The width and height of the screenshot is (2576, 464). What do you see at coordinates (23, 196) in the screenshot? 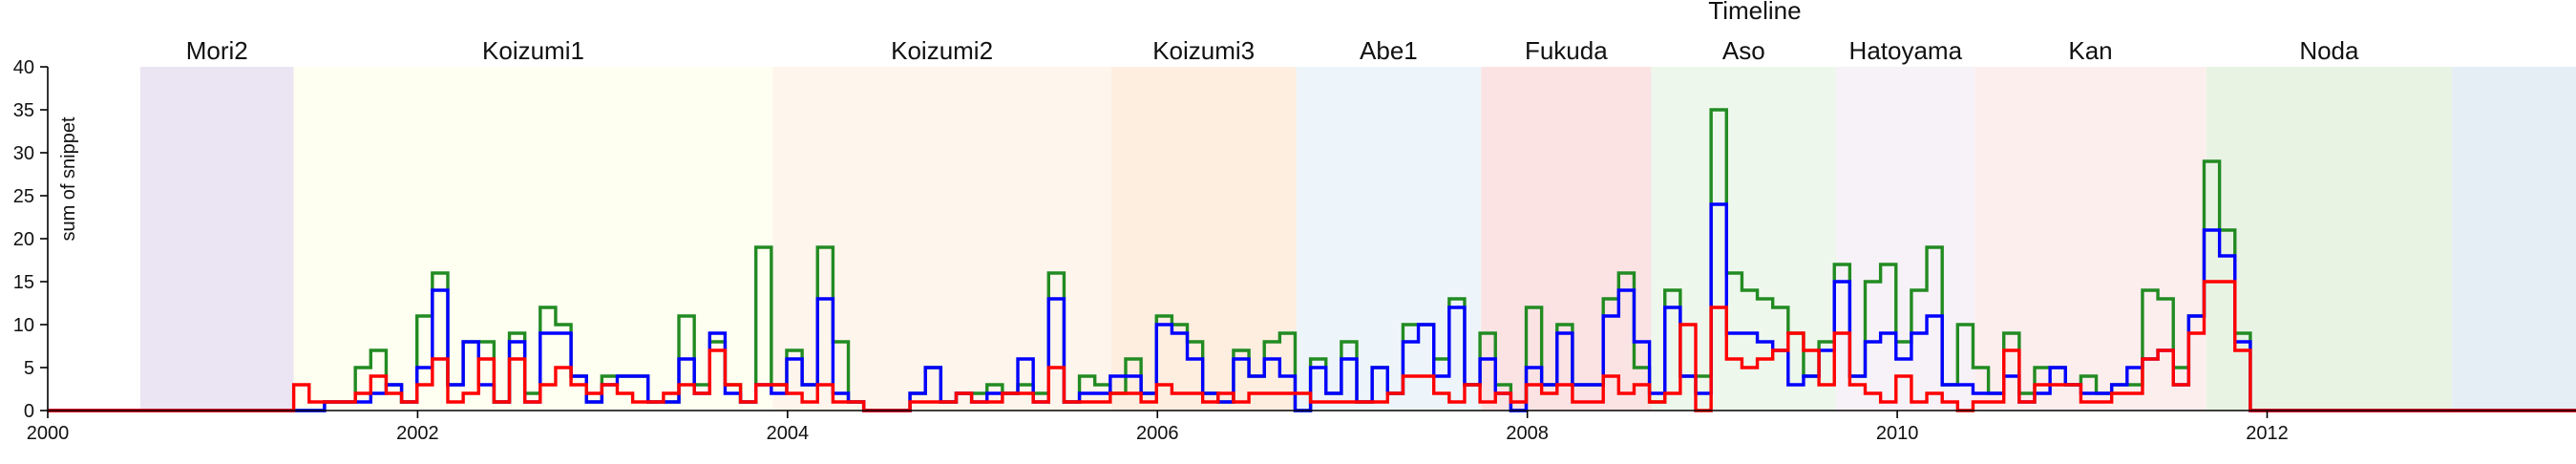
I see `y-tick-label: 25` at bounding box center [23, 196].